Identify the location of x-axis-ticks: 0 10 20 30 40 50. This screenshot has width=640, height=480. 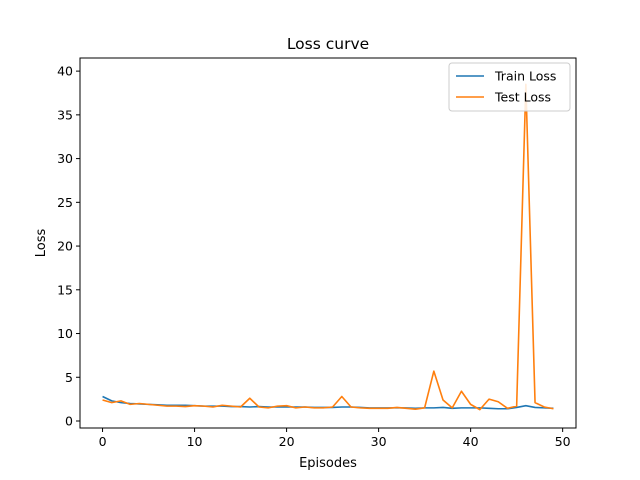
(335, 438).